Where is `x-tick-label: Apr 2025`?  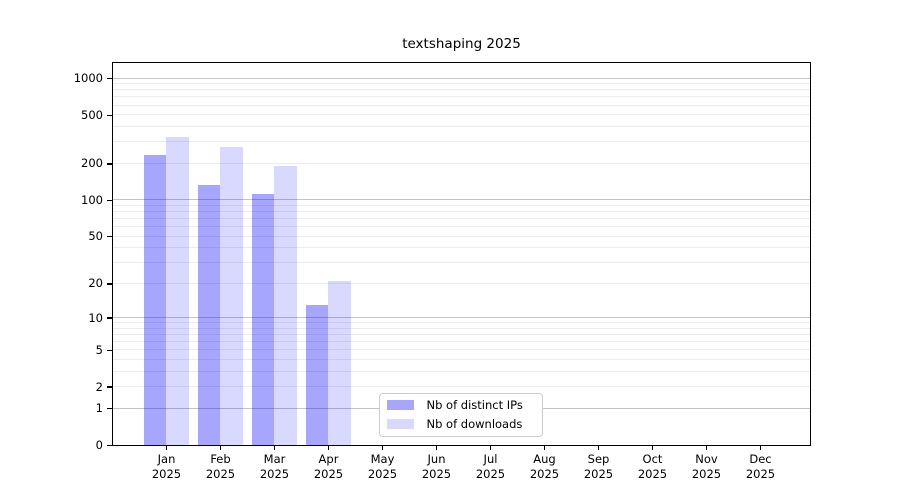 x-tick-label: Apr 2025 is located at coordinates (329, 467).